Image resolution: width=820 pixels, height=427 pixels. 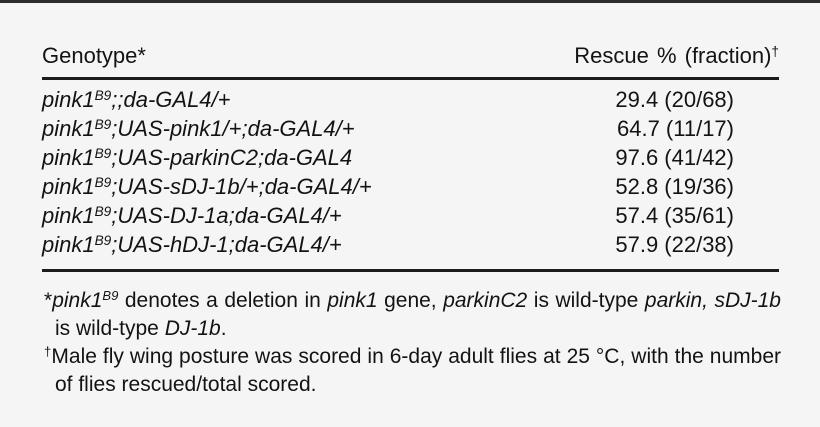 I want to click on footnote-segment: DJ-1b, so click(x=192, y=328).